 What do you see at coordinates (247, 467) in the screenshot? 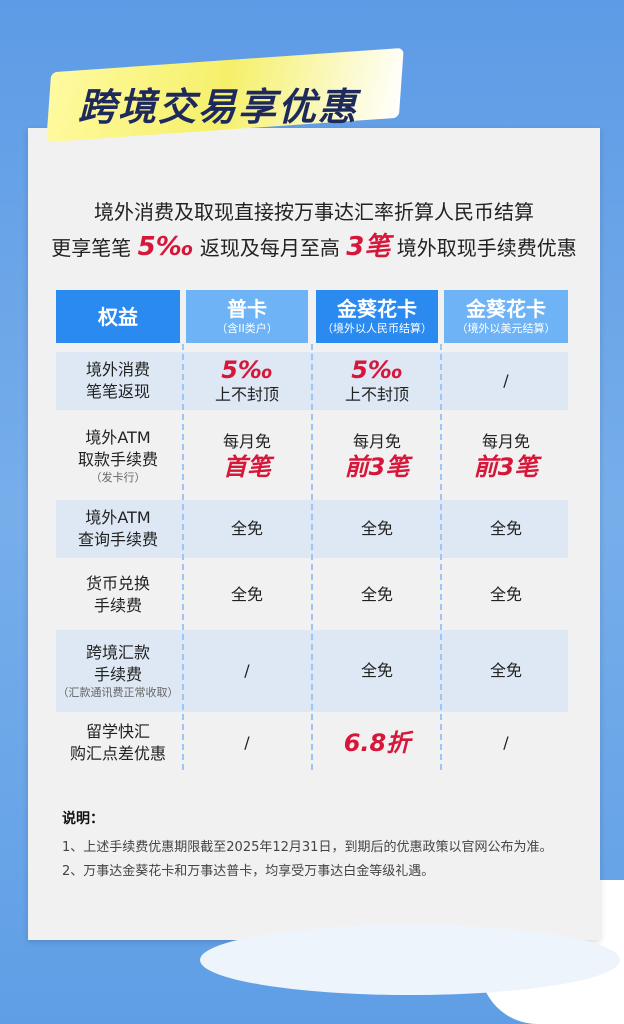
I see `cell-highlight: 首笔` at bounding box center [247, 467].